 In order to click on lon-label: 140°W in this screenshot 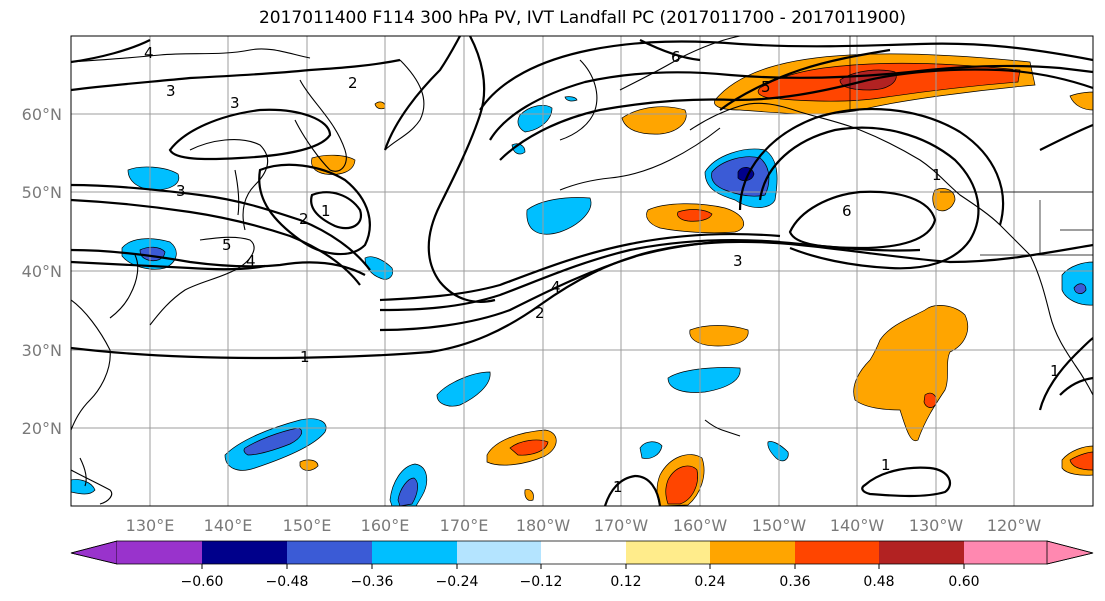, I will do `click(857, 525)`.